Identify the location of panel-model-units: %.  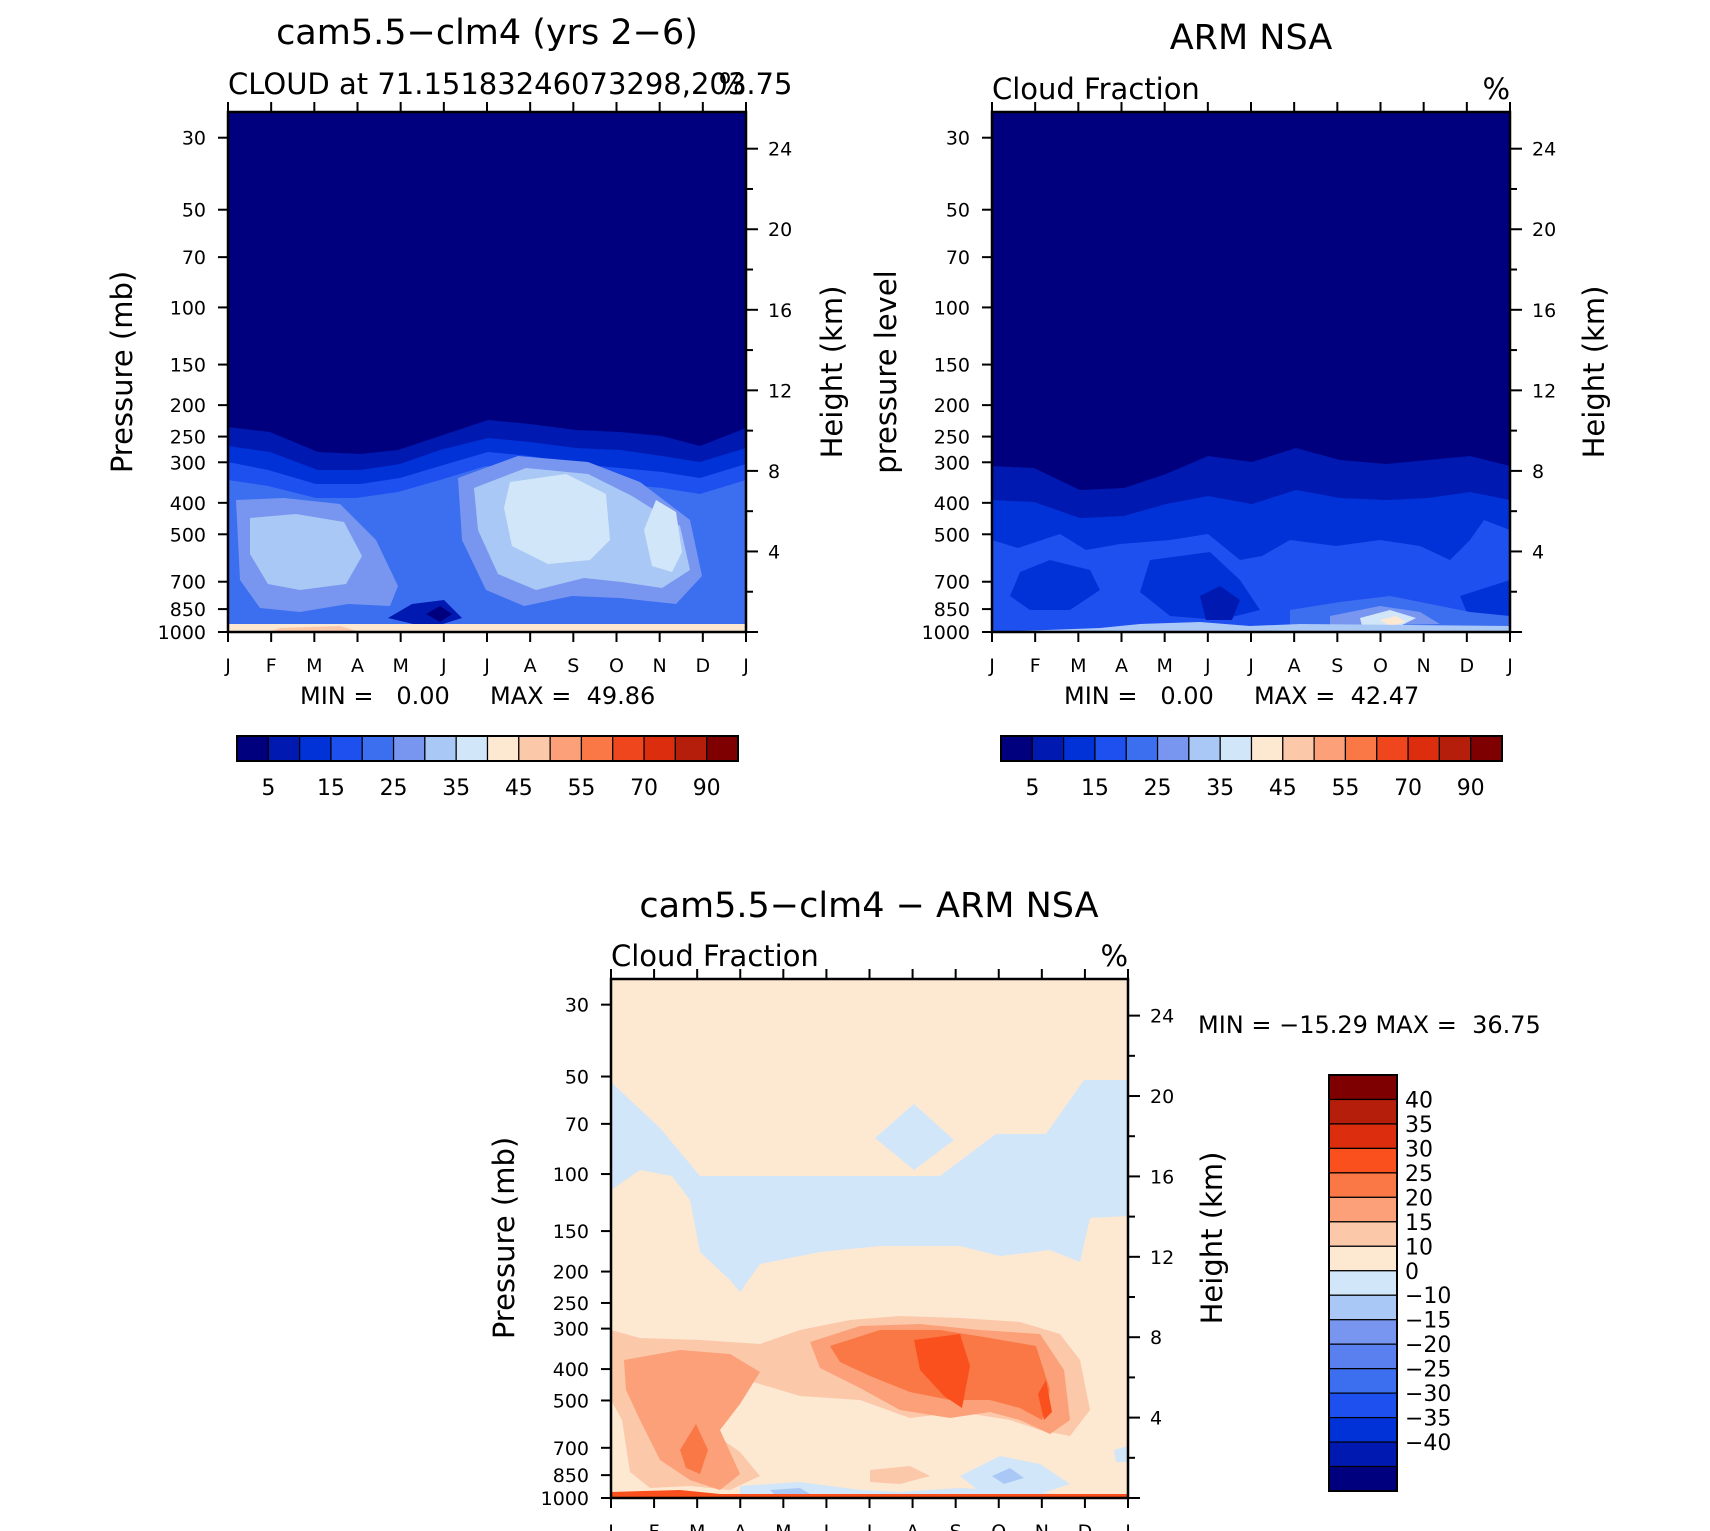
(732, 84).